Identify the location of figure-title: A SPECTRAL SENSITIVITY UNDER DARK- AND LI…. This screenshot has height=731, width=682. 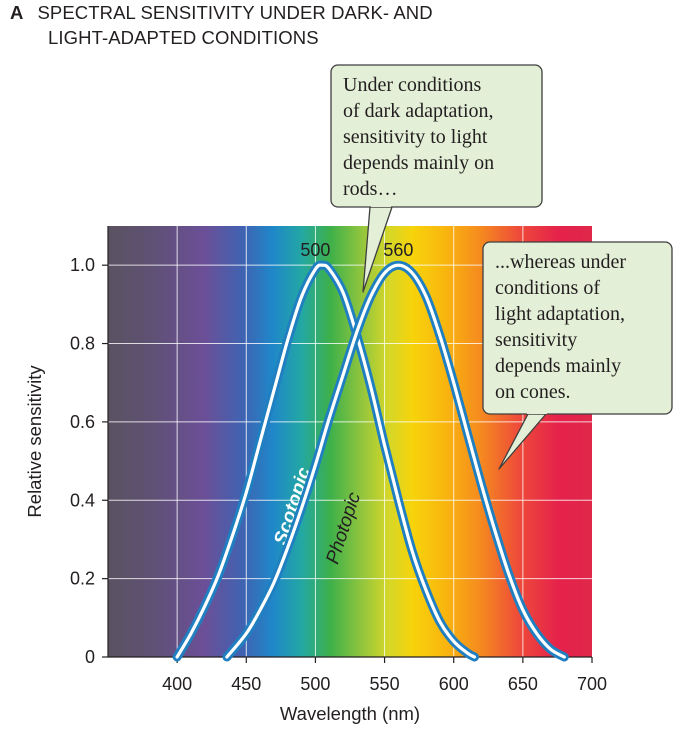
(221, 25).